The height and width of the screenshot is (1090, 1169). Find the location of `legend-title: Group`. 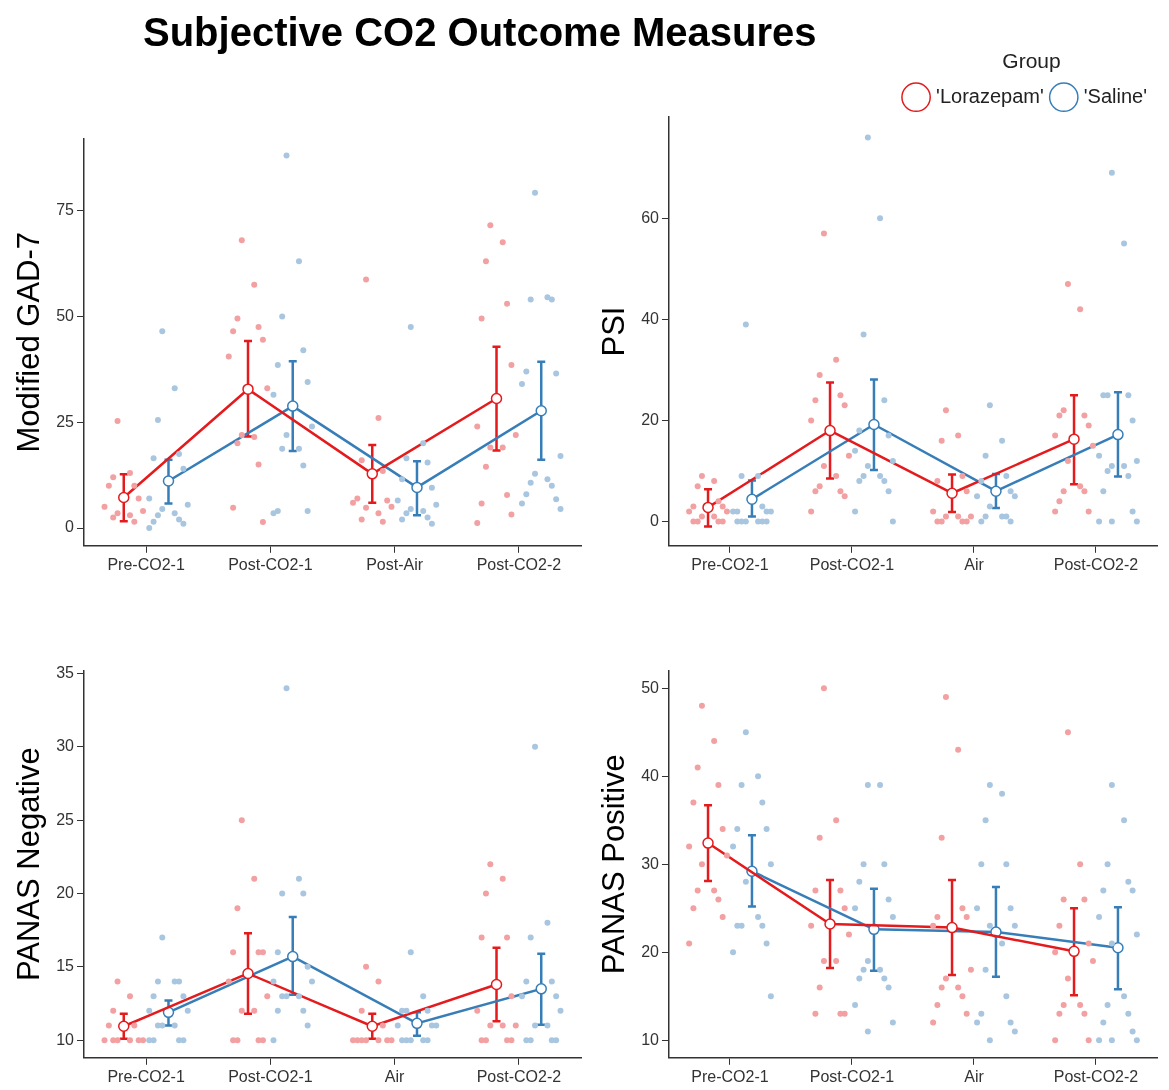

legend-title: Group is located at coordinates (1031, 61).